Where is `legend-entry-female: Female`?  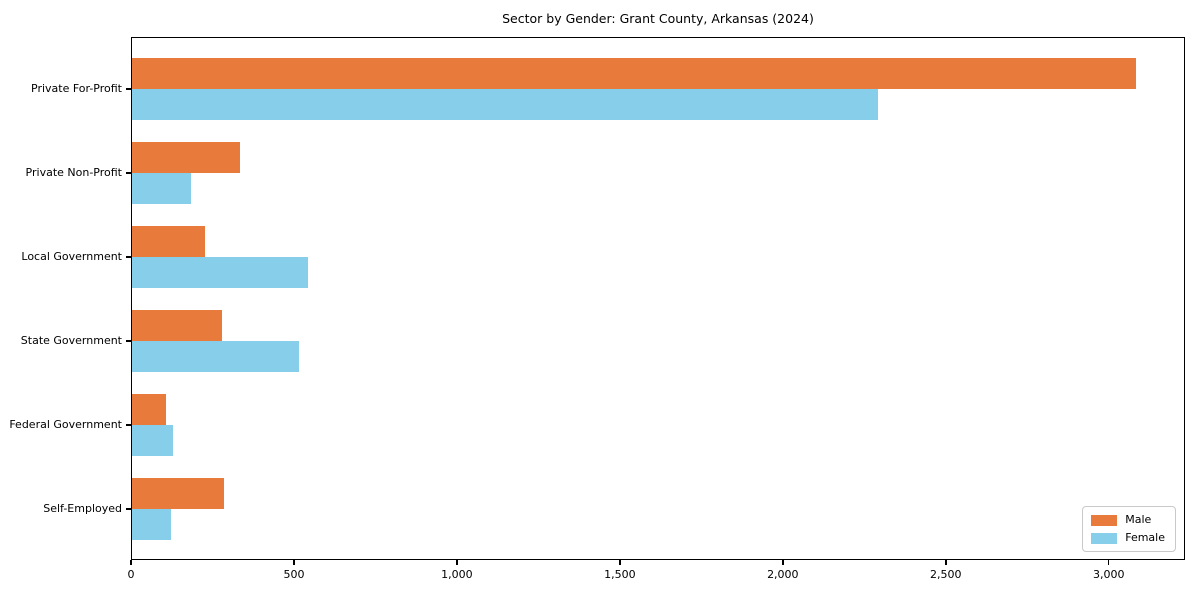 legend-entry-female: Female is located at coordinates (1128, 538).